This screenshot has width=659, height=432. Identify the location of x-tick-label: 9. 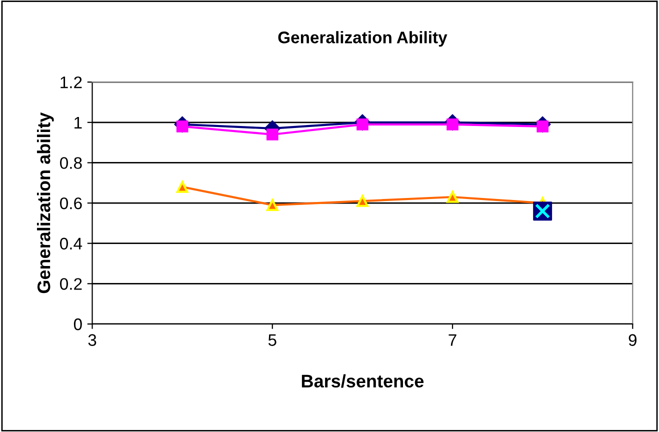
(632, 340).